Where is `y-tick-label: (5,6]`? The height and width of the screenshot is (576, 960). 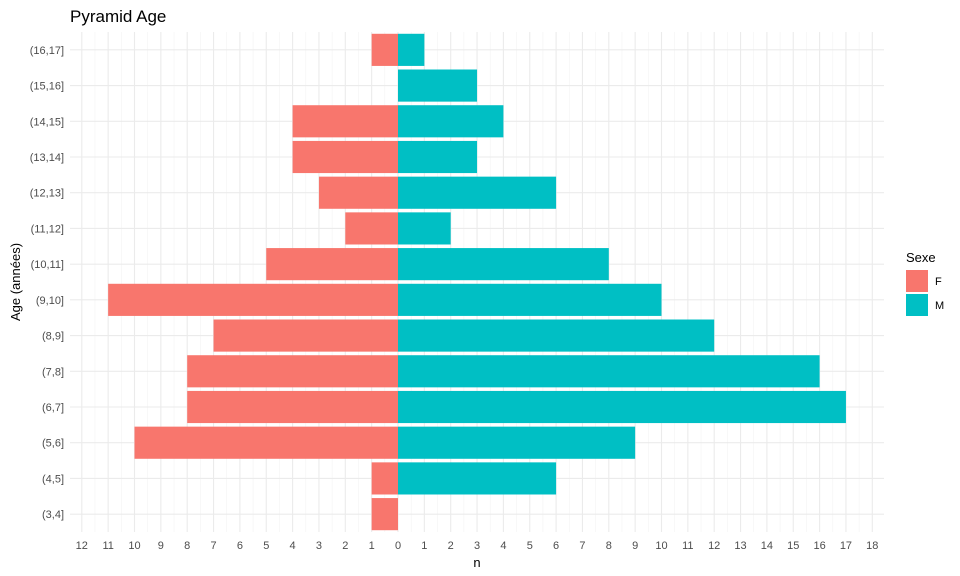 y-tick-label: (5,6] is located at coordinates (53, 444).